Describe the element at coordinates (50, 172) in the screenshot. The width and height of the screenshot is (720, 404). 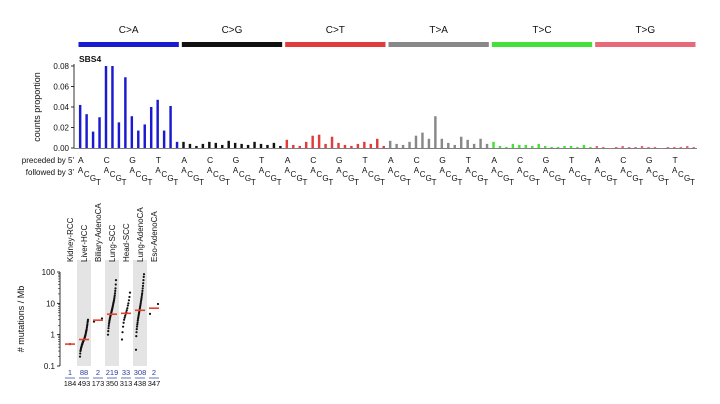
I see `row-label-3prime: followed by 3'` at that location.